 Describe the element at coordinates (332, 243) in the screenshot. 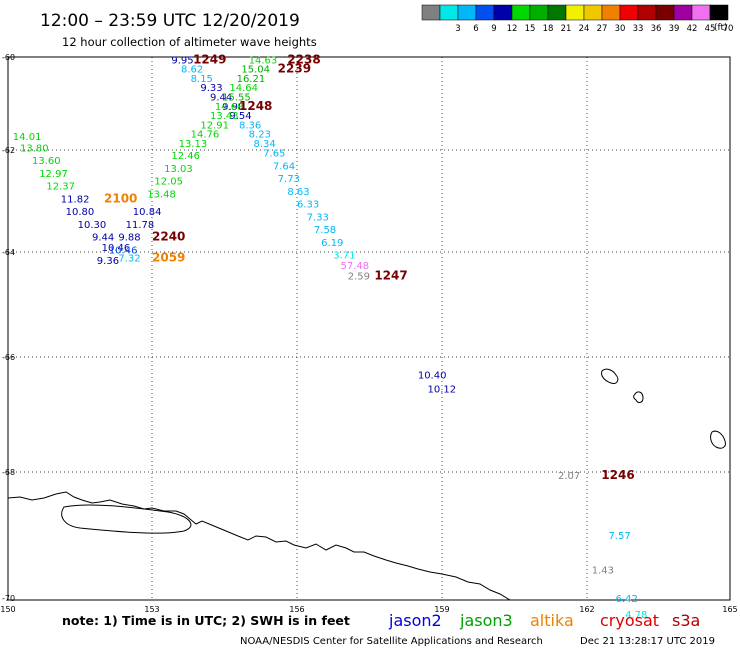

I see `wave-height-value: 6.19` at that location.